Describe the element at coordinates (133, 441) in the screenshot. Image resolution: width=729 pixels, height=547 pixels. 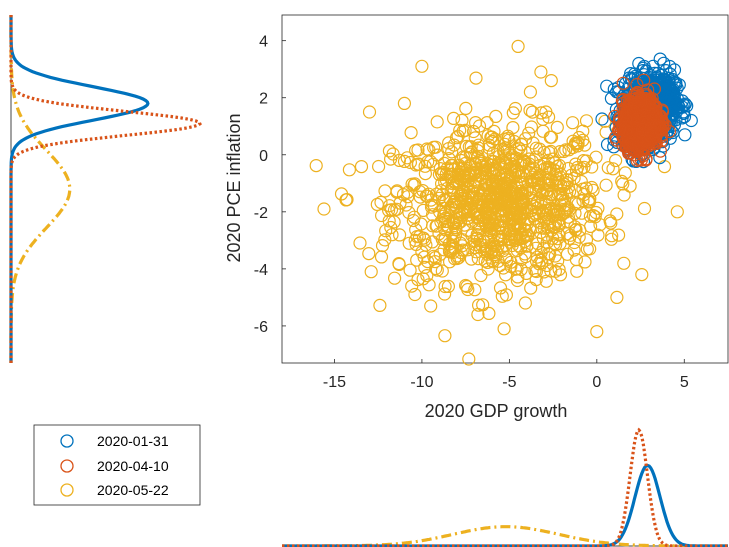
I see `legend-label: 2020-01-31` at that location.